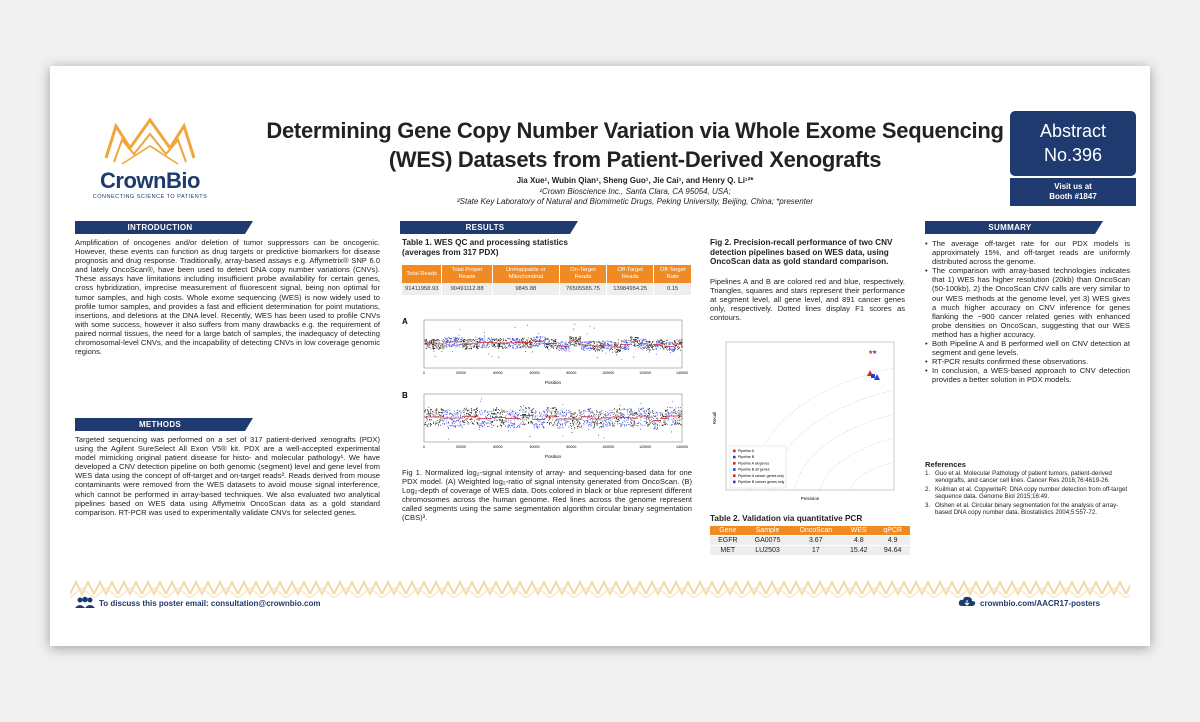 Image resolution: width=1200 pixels, height=722 pixels. I want to click on table2-cell: MET, so click(728, 550).